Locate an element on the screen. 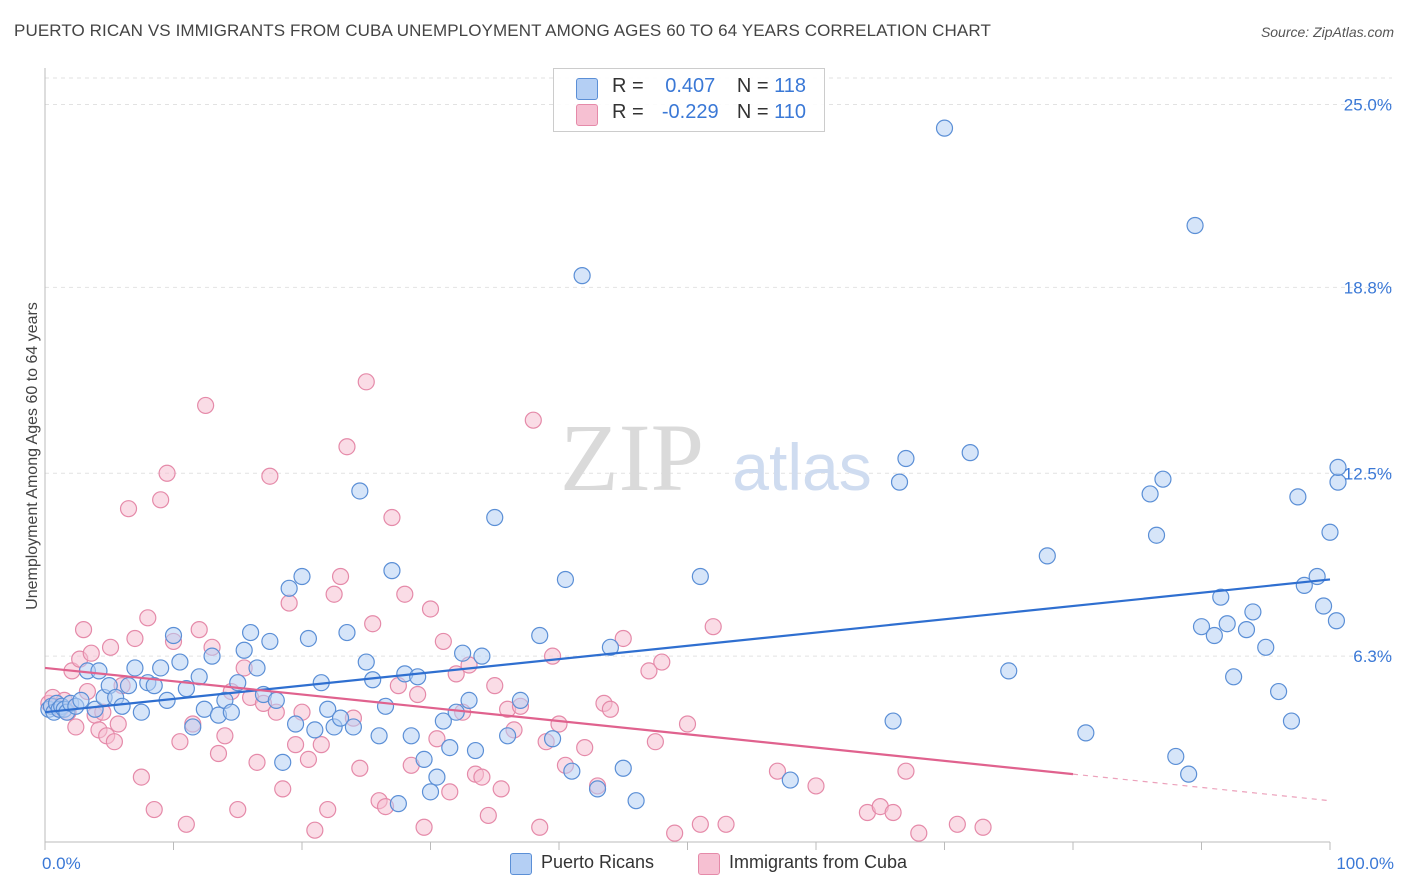  trend-line-dashed-extension is located at coordinates (1201, 787).